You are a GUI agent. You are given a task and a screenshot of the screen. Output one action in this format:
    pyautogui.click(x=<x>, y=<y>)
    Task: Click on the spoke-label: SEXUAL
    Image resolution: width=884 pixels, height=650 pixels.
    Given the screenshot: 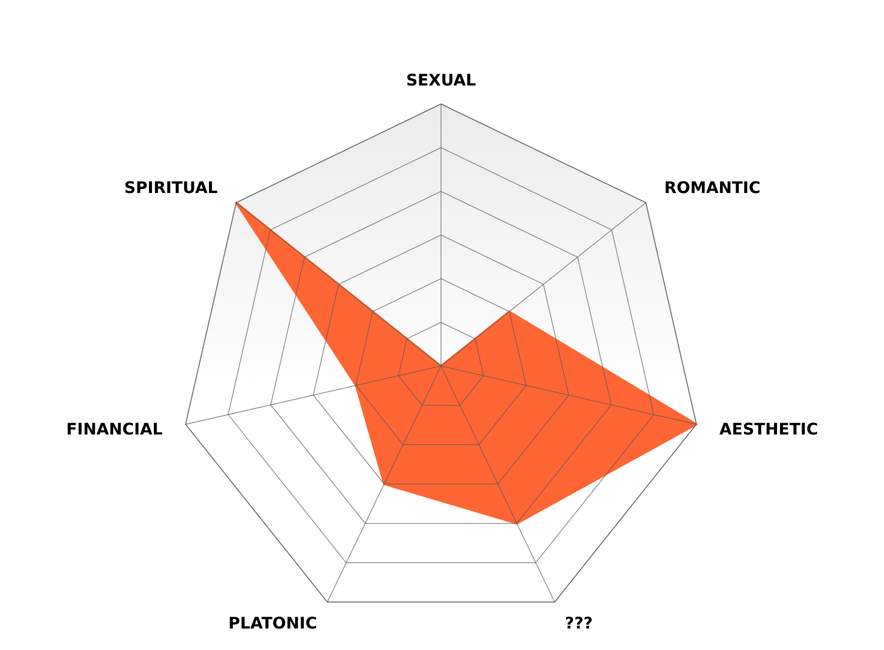 What is the action you would take?
    pyautogui.click(x=441, y=80)
    